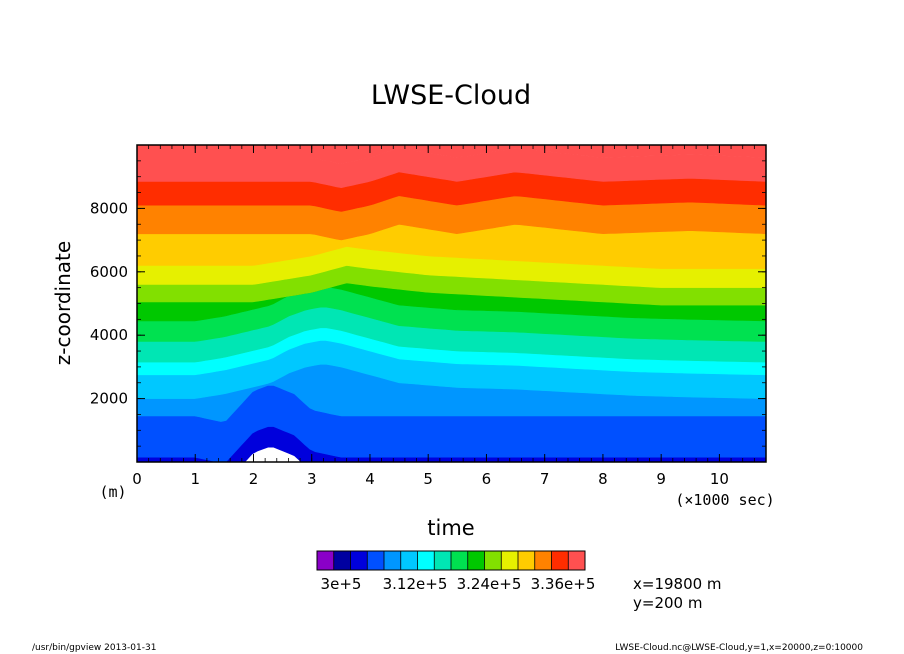 The image size is (904, 654). Describe the element at coordinates (487, 479) in the screenshot. I see `x-tick-label: 6` at that location.